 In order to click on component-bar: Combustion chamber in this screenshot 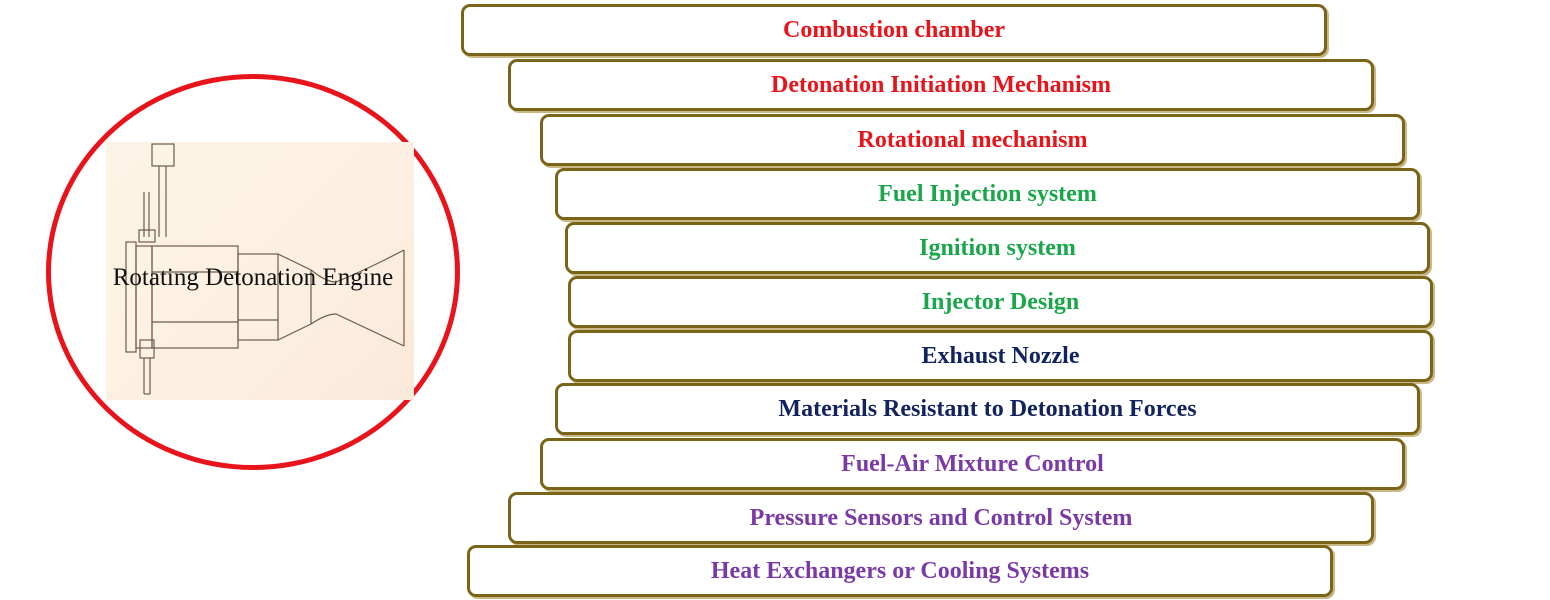, I will do `click(894, 30)`.